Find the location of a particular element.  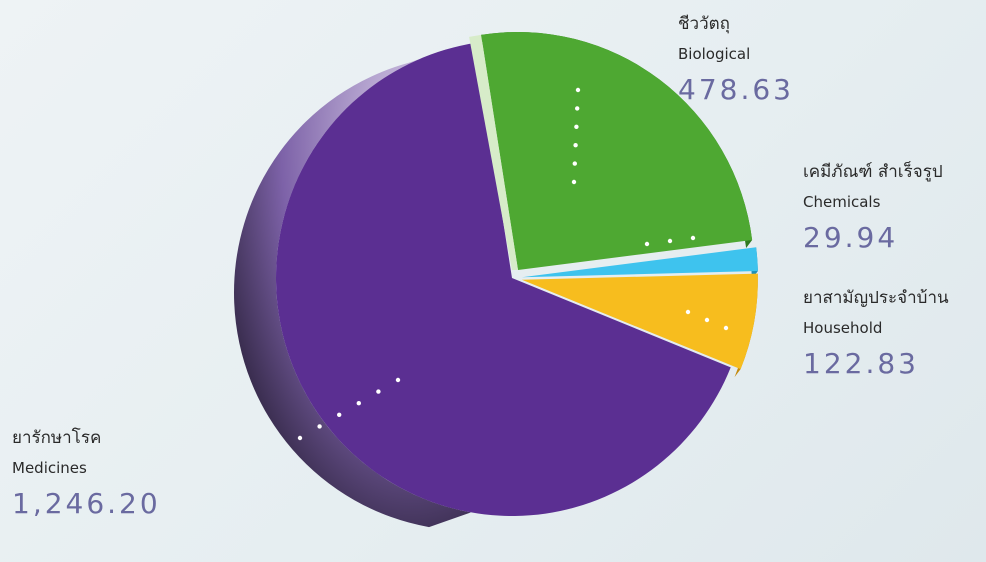

medicines-thai-label: ยารักษาโรค is located at coordinates (57, 438).